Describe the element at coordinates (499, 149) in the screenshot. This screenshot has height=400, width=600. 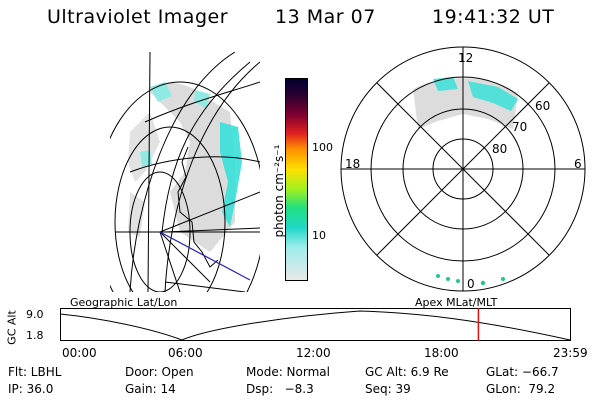
I see `lat-label-80: 80` at that location.